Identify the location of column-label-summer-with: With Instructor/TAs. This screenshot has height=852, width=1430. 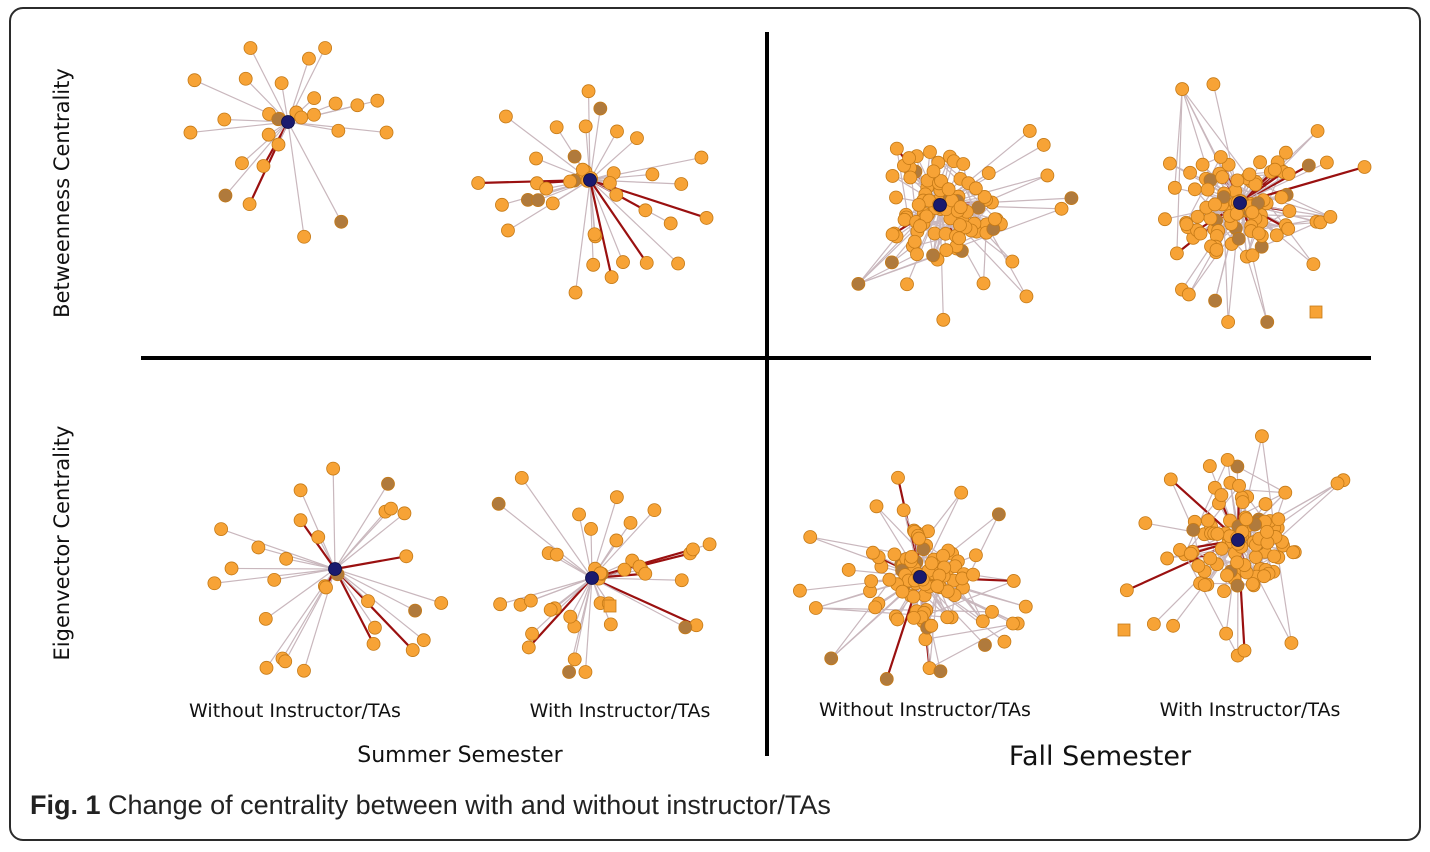
(620, 711).